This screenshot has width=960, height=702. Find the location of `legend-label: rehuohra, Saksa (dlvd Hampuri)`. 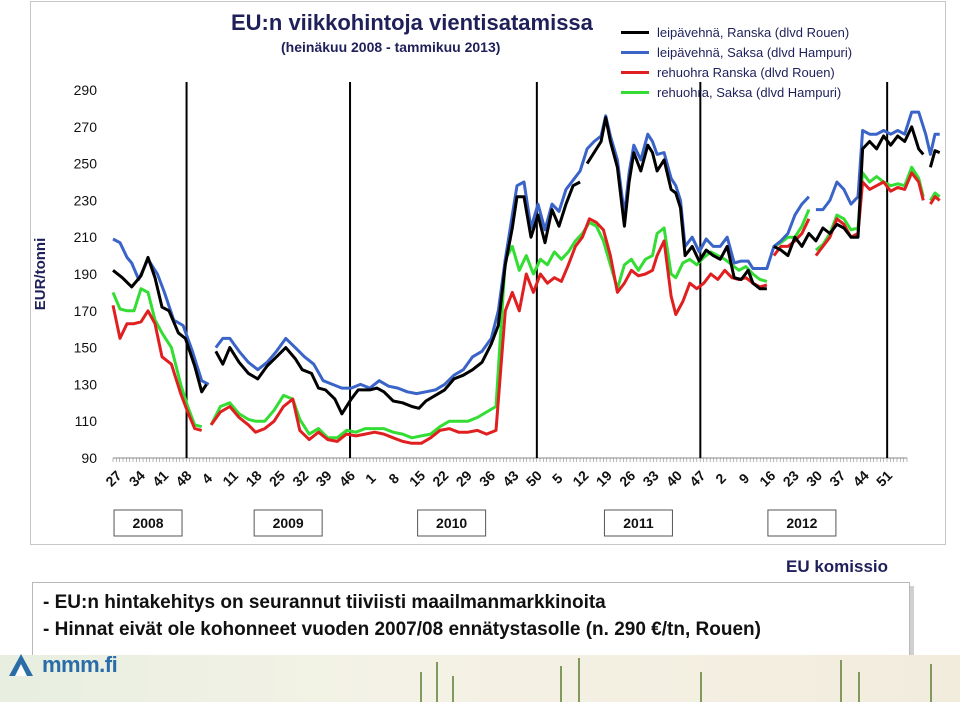

legend-label: rehuohra, Saksa (dlvd Hampuri) is located at coordinates (749, 92).